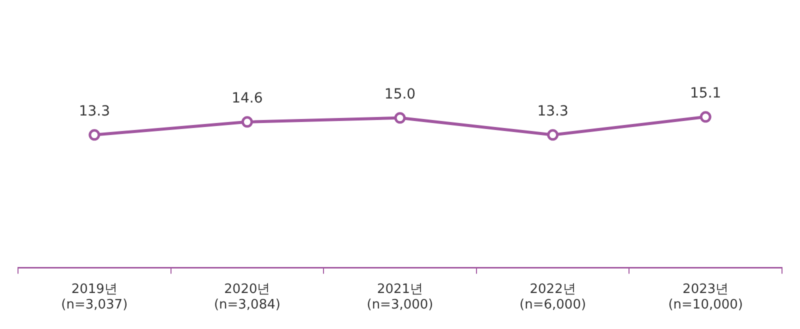 This screenshot has height=329, width=800. I want to click on data-label: 15.0, so click(400, 94).